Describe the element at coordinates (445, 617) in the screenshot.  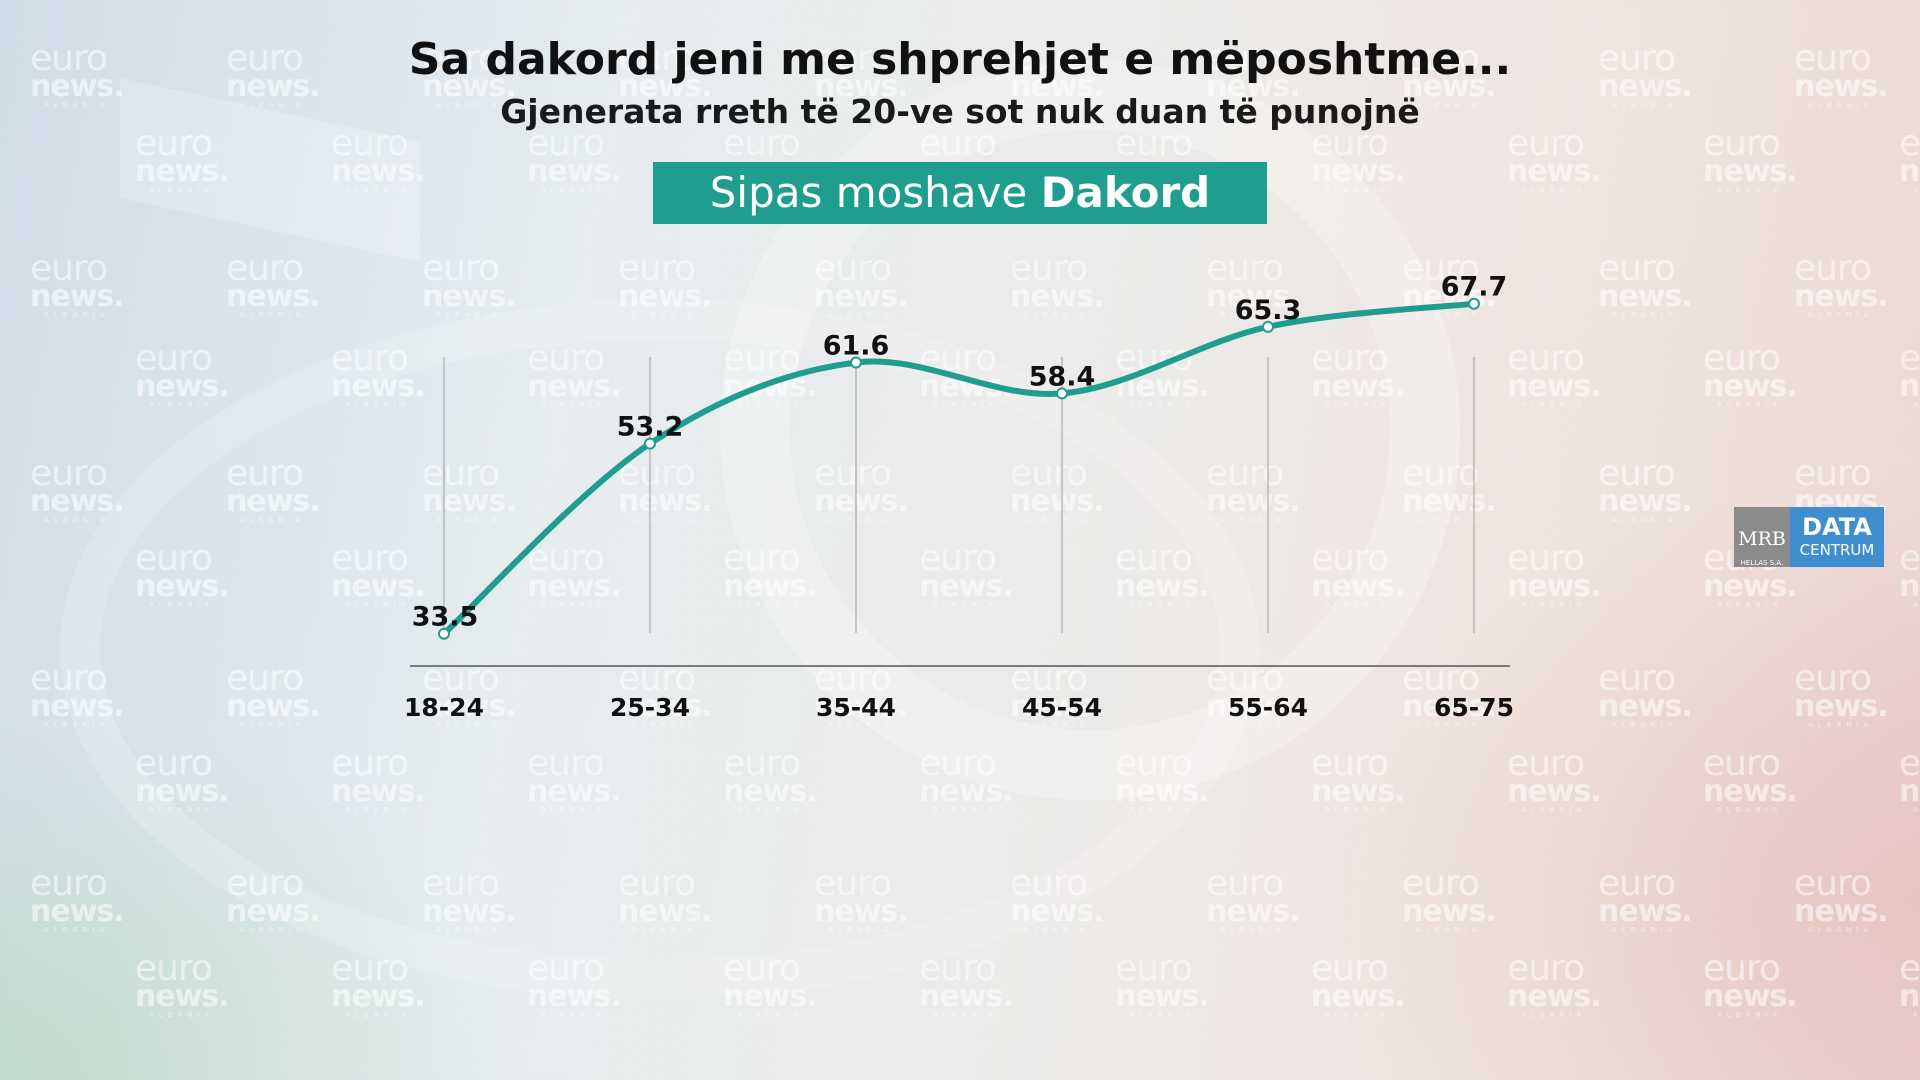
I see `data-label: 33.5` at that location.